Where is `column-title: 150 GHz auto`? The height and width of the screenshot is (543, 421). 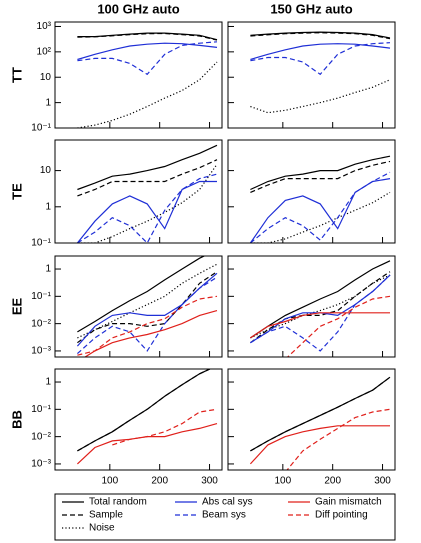
column-title: 150 GHz auto is located at coordinates (311, 8).